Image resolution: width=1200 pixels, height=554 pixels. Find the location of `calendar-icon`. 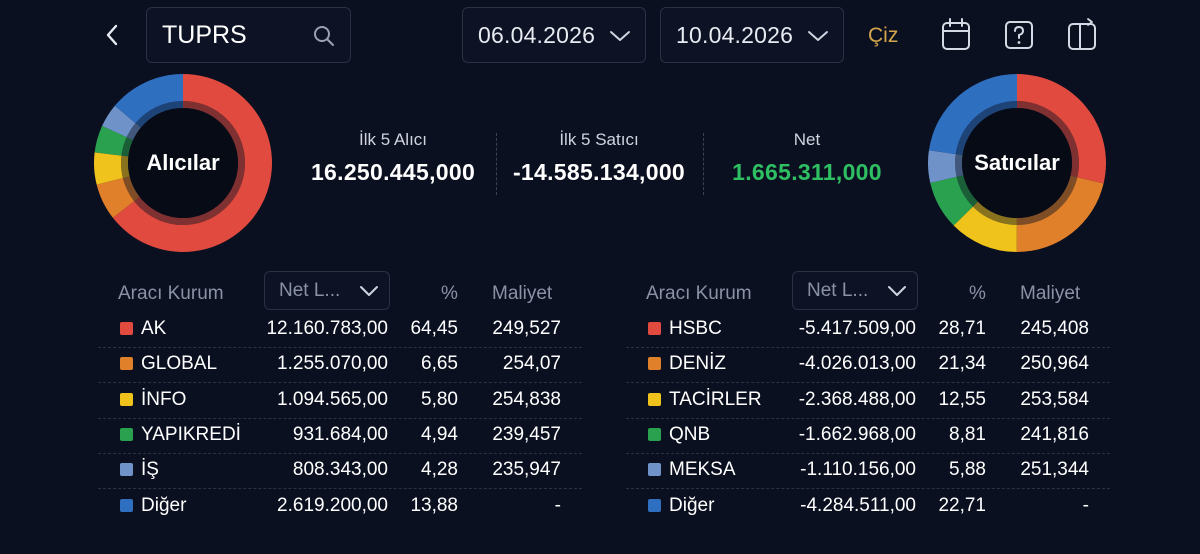

calendar-icon is located at coordinates (956, 35).